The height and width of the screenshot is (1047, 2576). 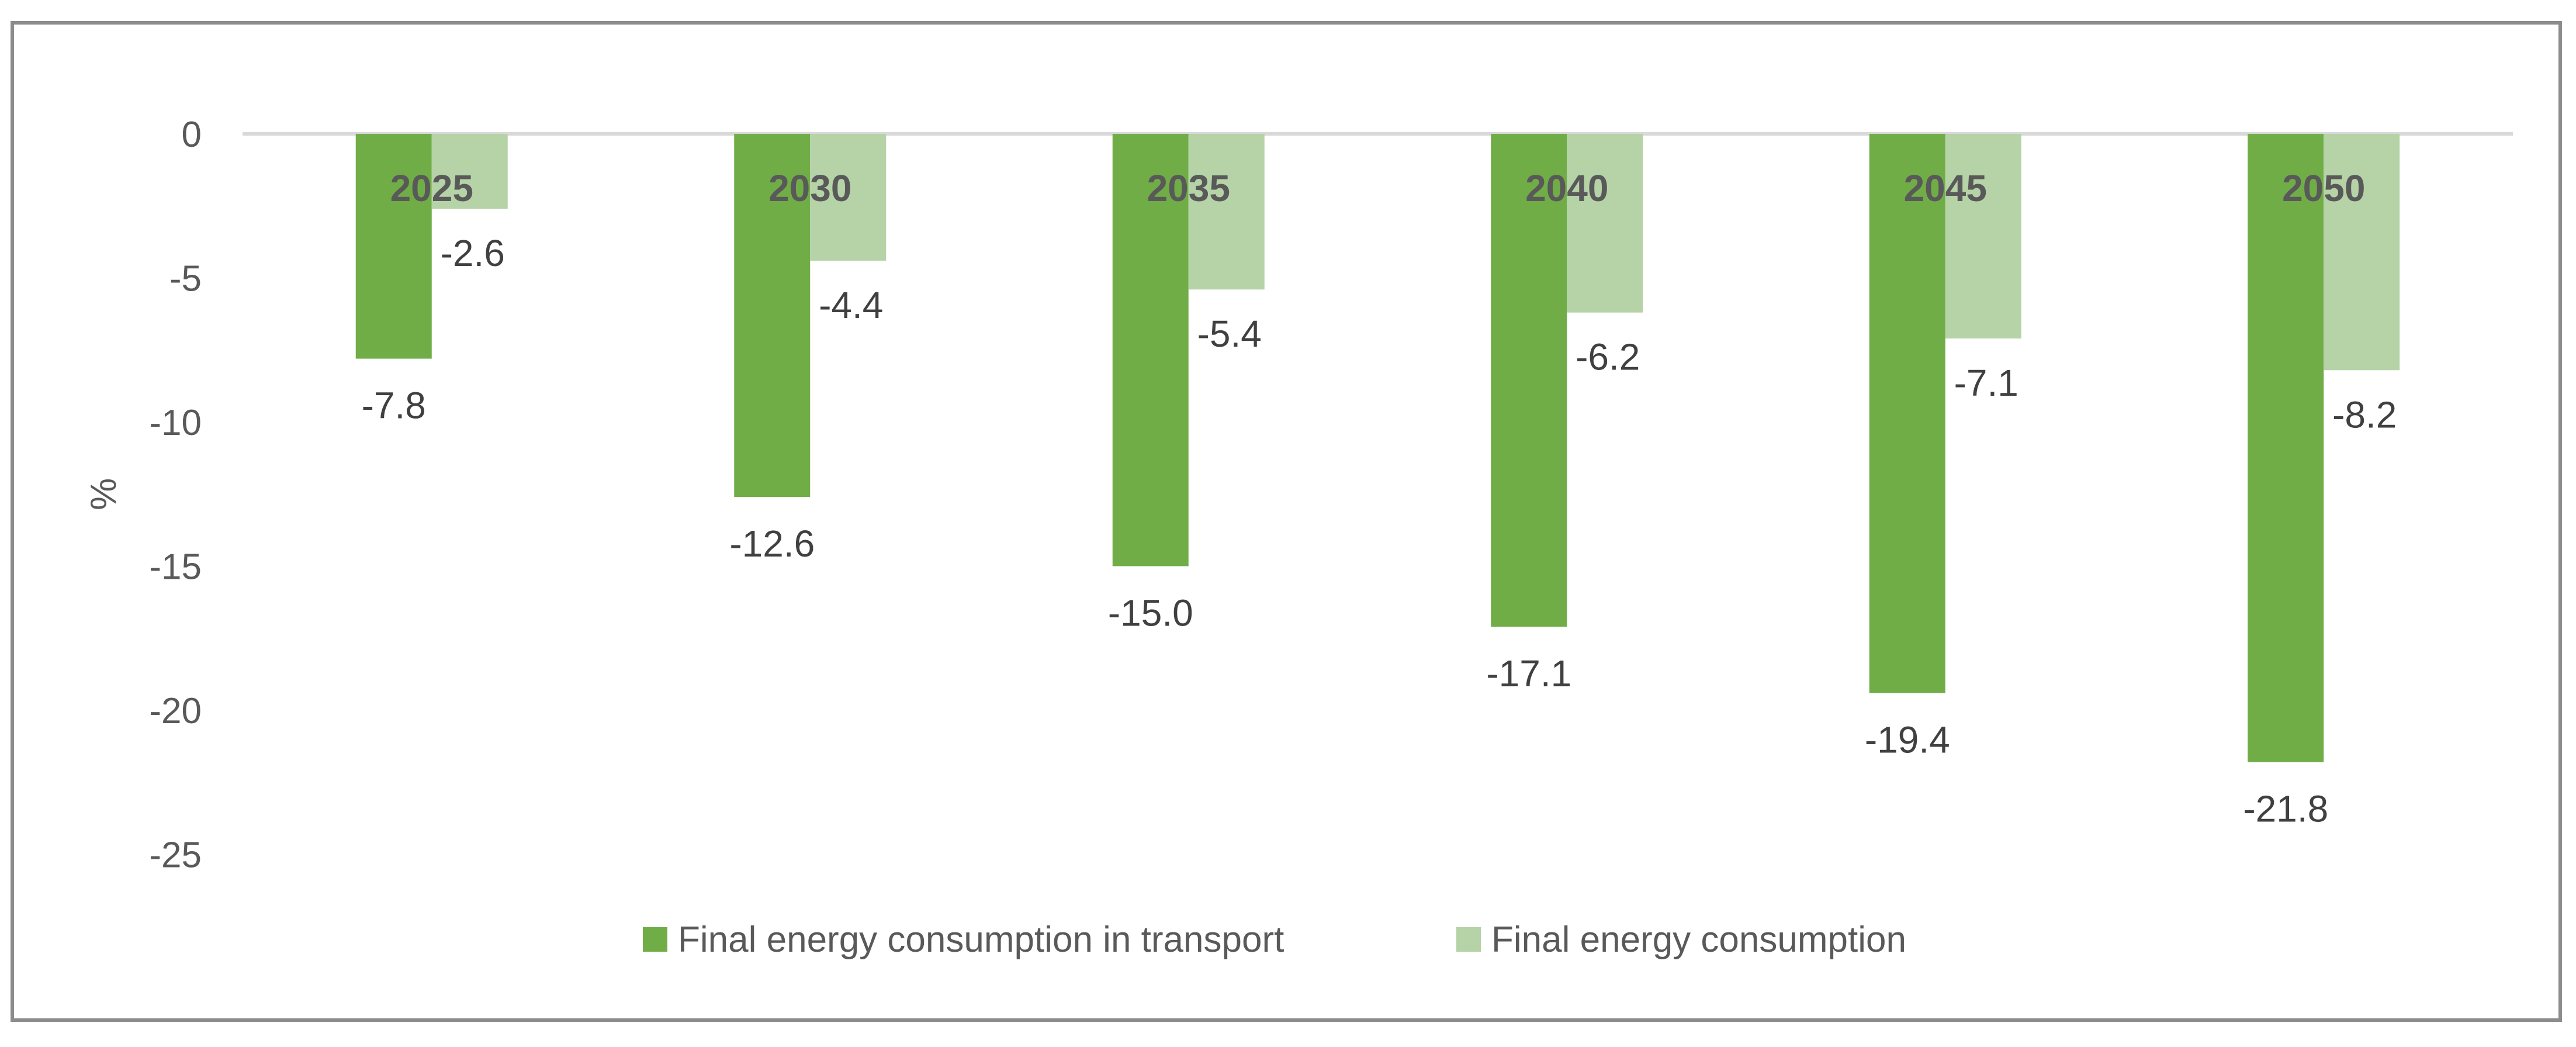 I want to click on y-tick-label: -15, so click(x=175, y=567).